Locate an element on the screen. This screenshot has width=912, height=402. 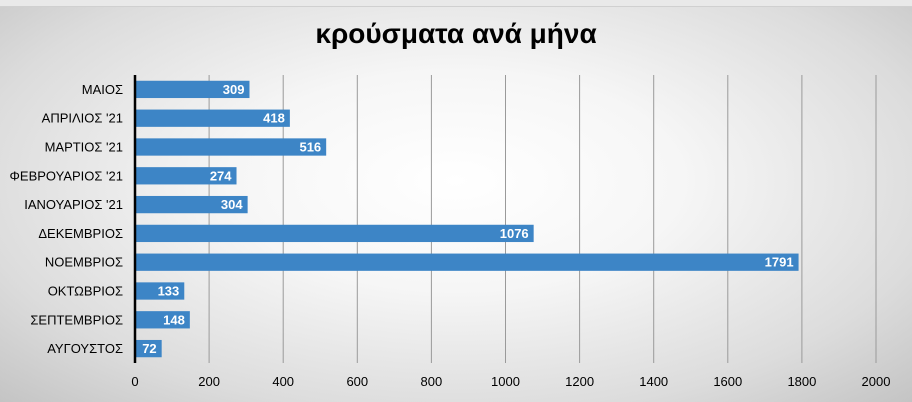
data-label: 304 is located at coordinates (232, 204).